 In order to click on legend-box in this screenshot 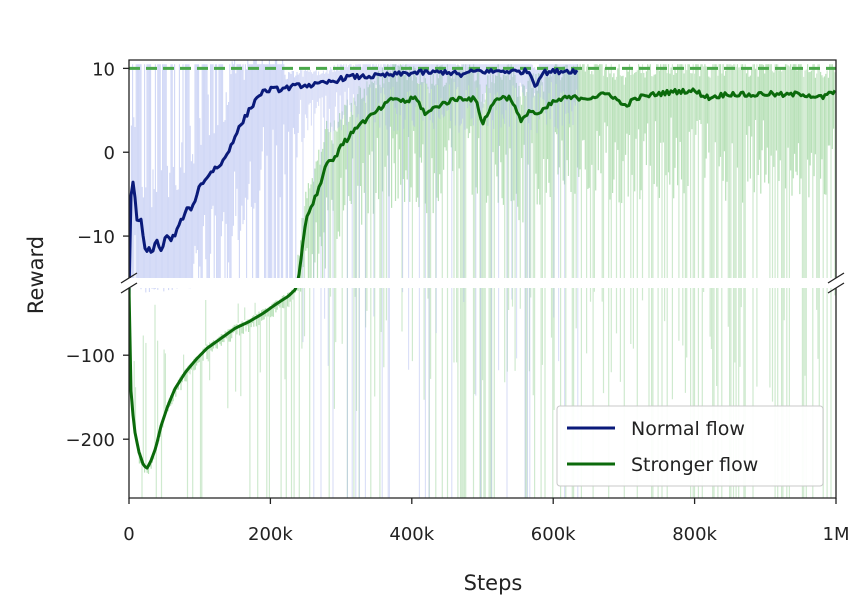, I will do `click(690, 446)`.